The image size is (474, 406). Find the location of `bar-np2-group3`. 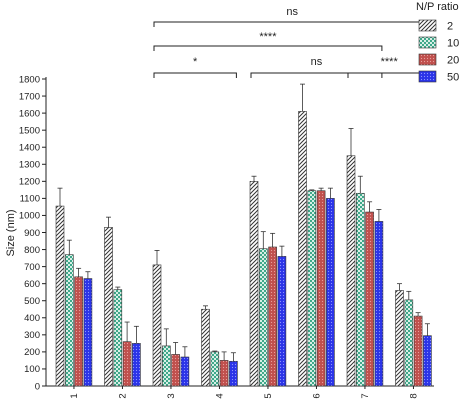

bar-np2-group3 is located at coordinates (157, 325).